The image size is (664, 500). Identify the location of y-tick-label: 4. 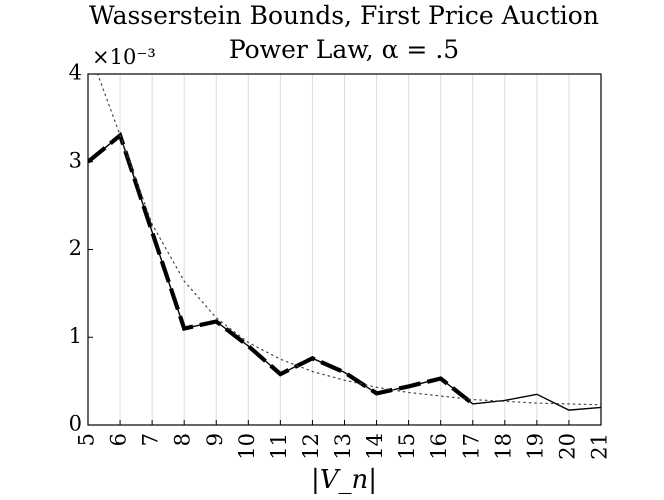
(75, 73).